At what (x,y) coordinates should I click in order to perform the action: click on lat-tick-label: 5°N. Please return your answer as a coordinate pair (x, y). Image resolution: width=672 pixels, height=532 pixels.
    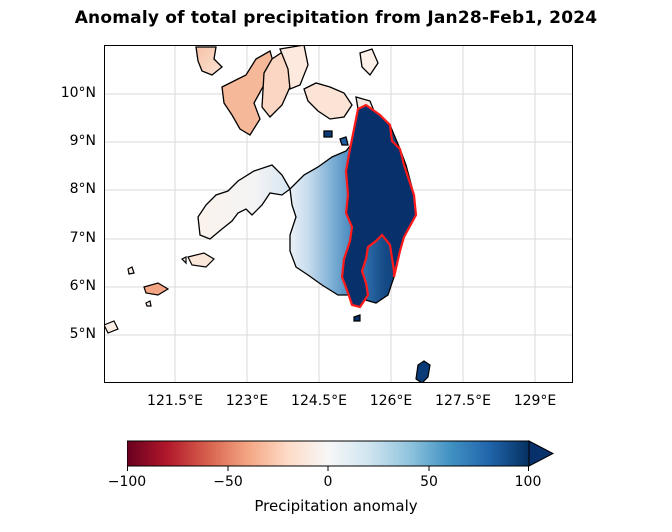
    Looking at the image, I should click on (82, 334).